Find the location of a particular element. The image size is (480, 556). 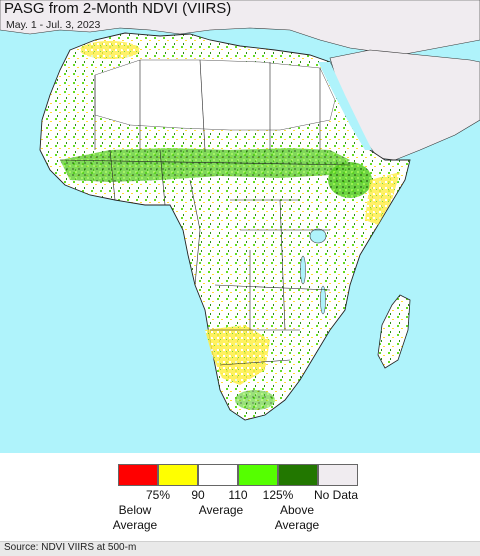

sahara-region is located at coordinates (215, 95).